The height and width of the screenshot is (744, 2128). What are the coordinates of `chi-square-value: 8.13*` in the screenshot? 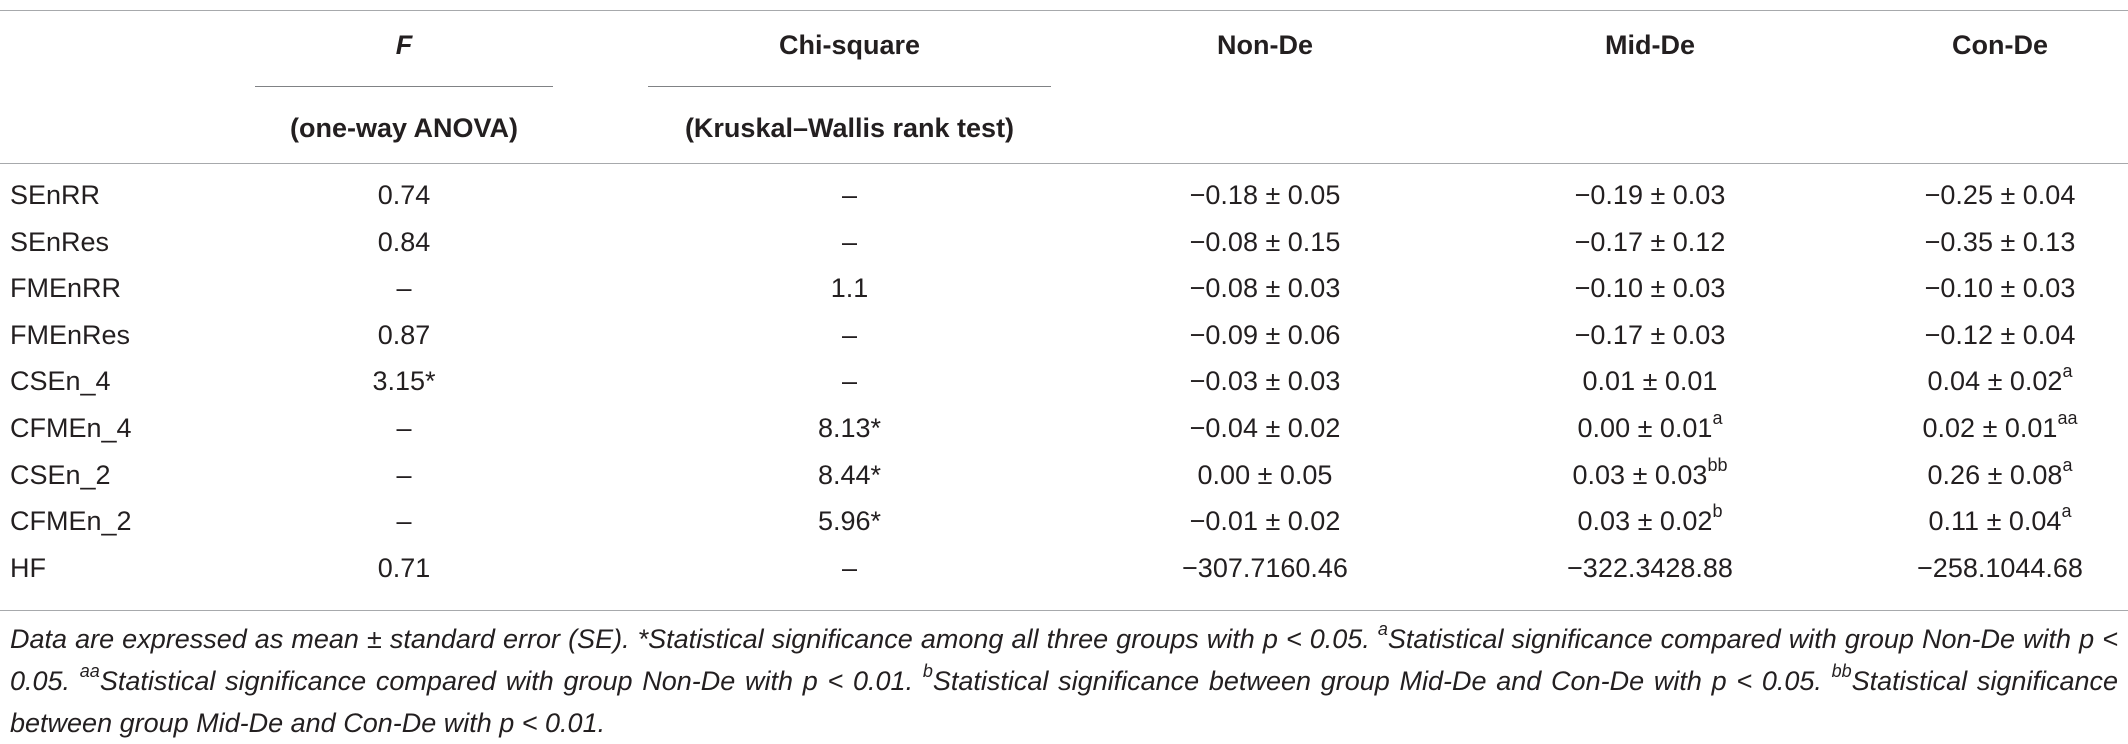 It's located at (849, 428).